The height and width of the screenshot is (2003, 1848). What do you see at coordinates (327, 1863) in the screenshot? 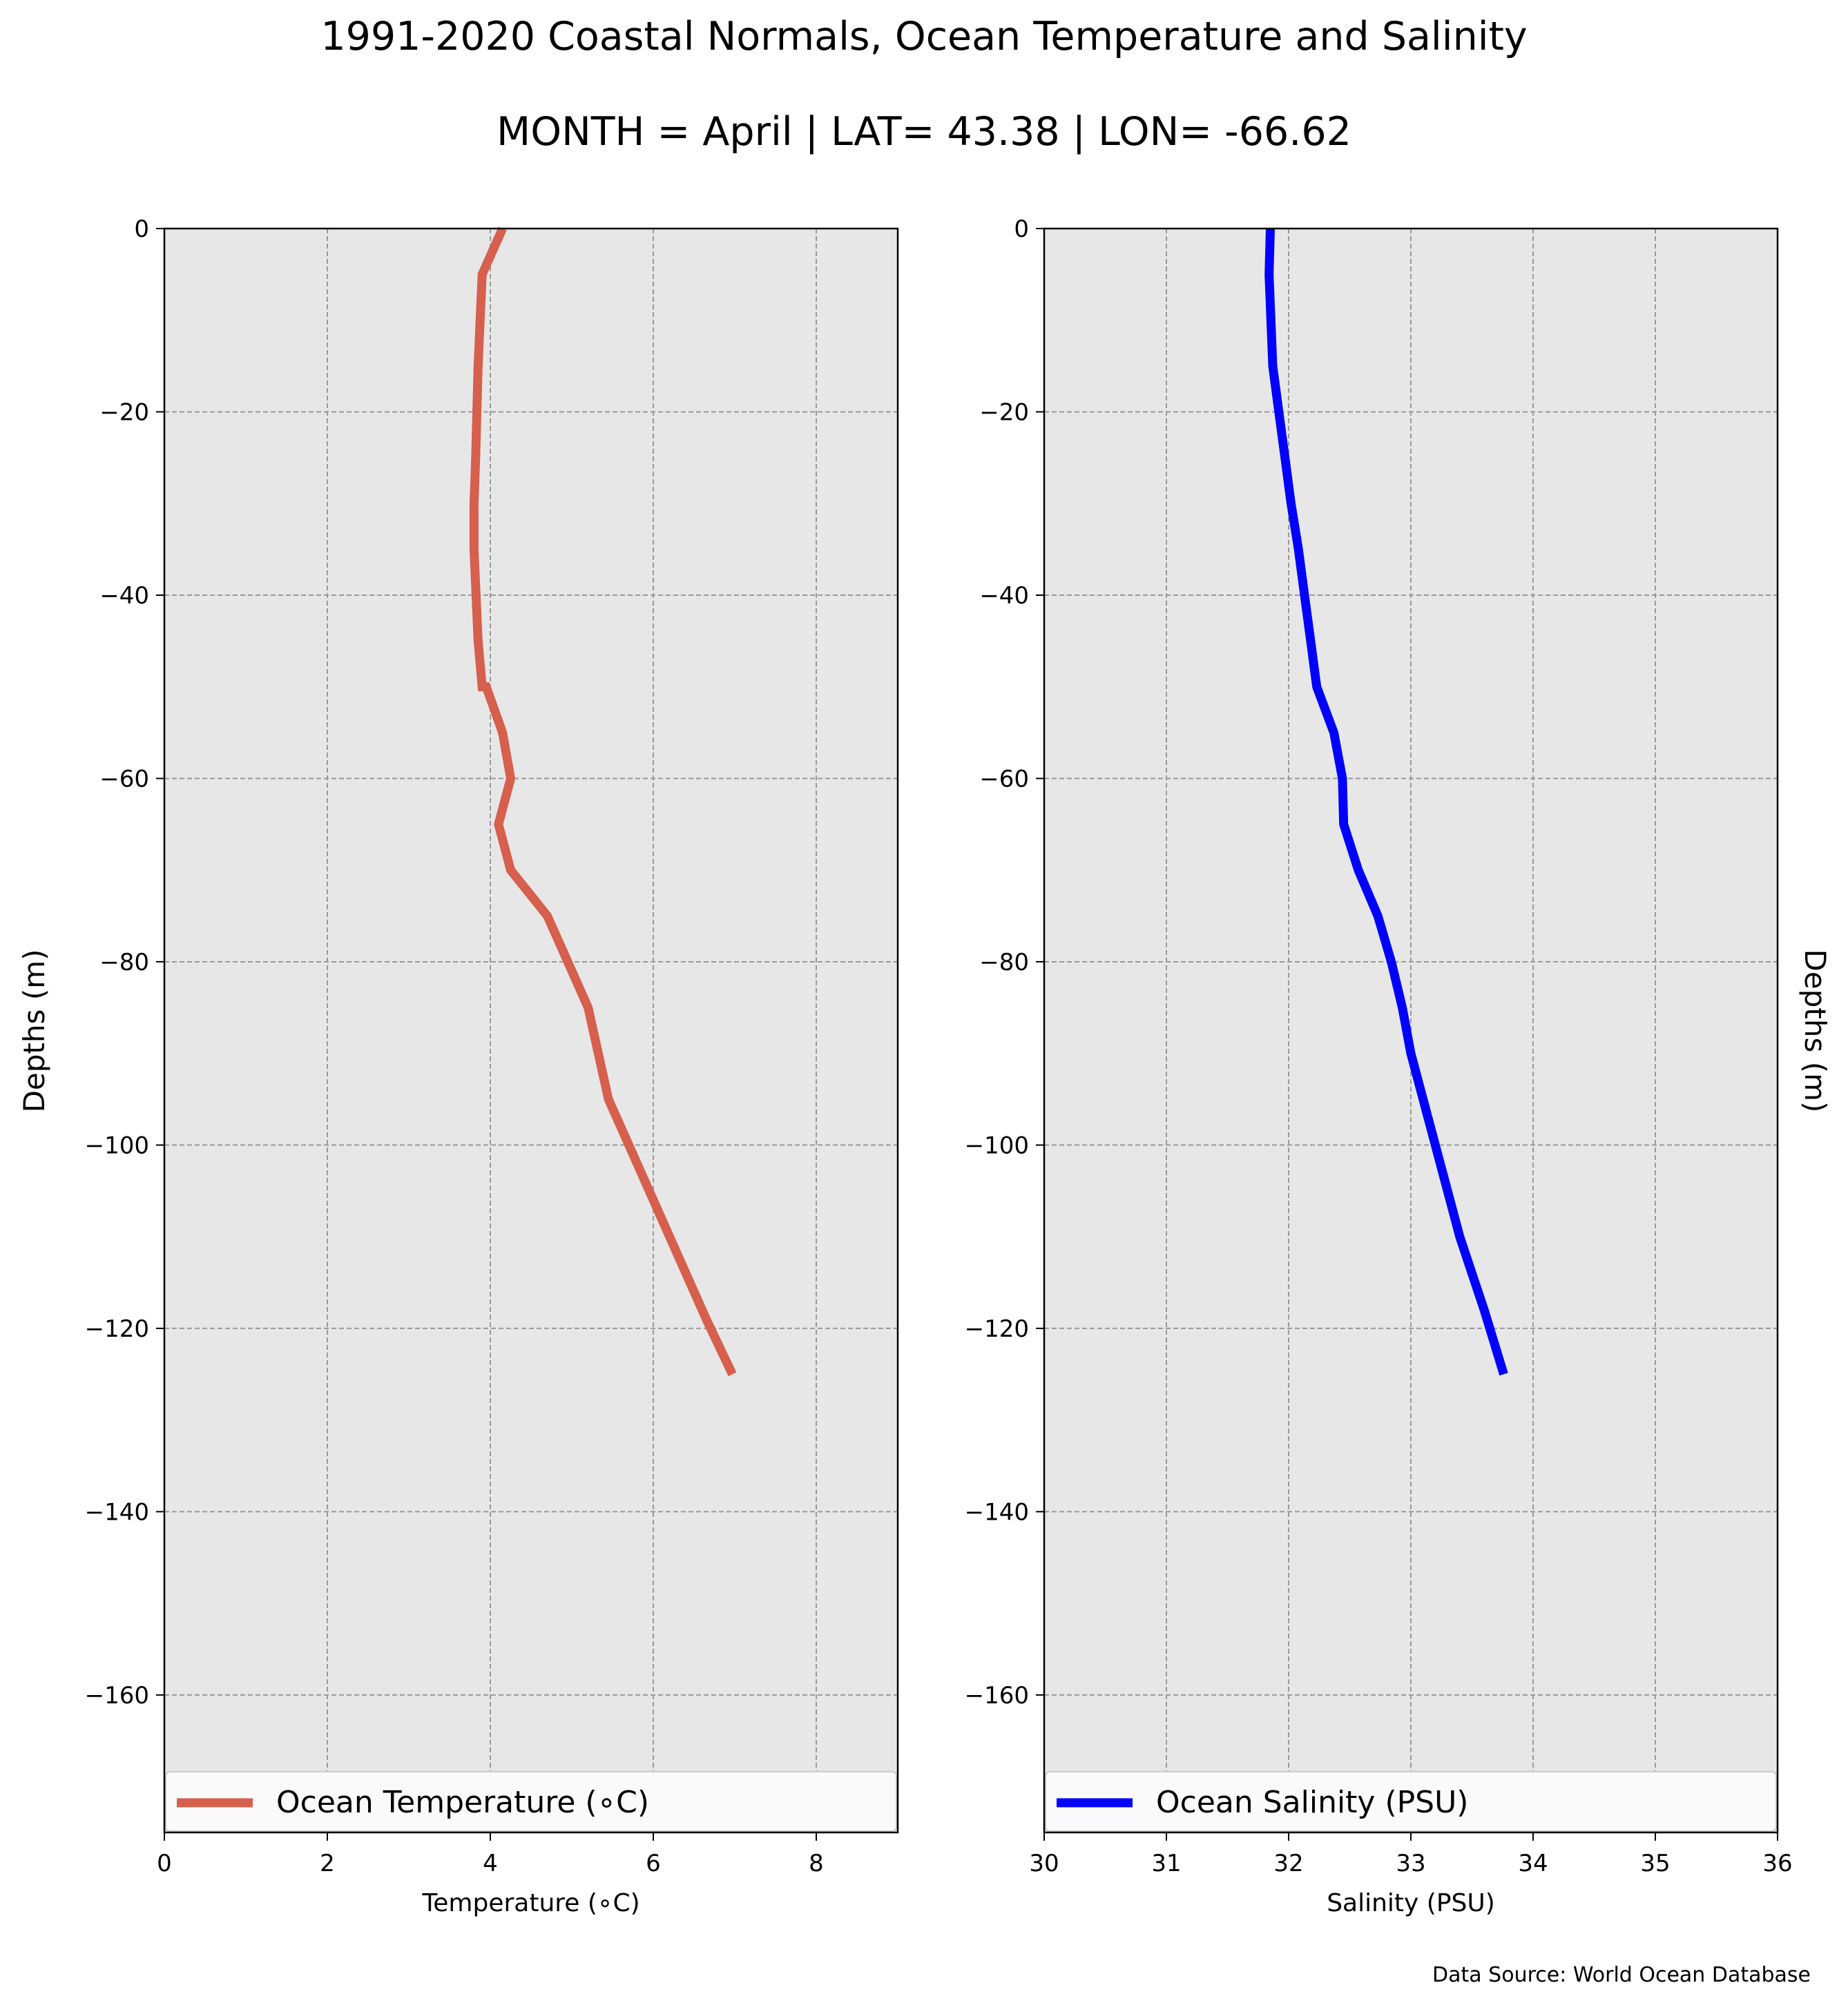
I see `temp-x-tick-label: 2` at bounding box center [327, 1863].